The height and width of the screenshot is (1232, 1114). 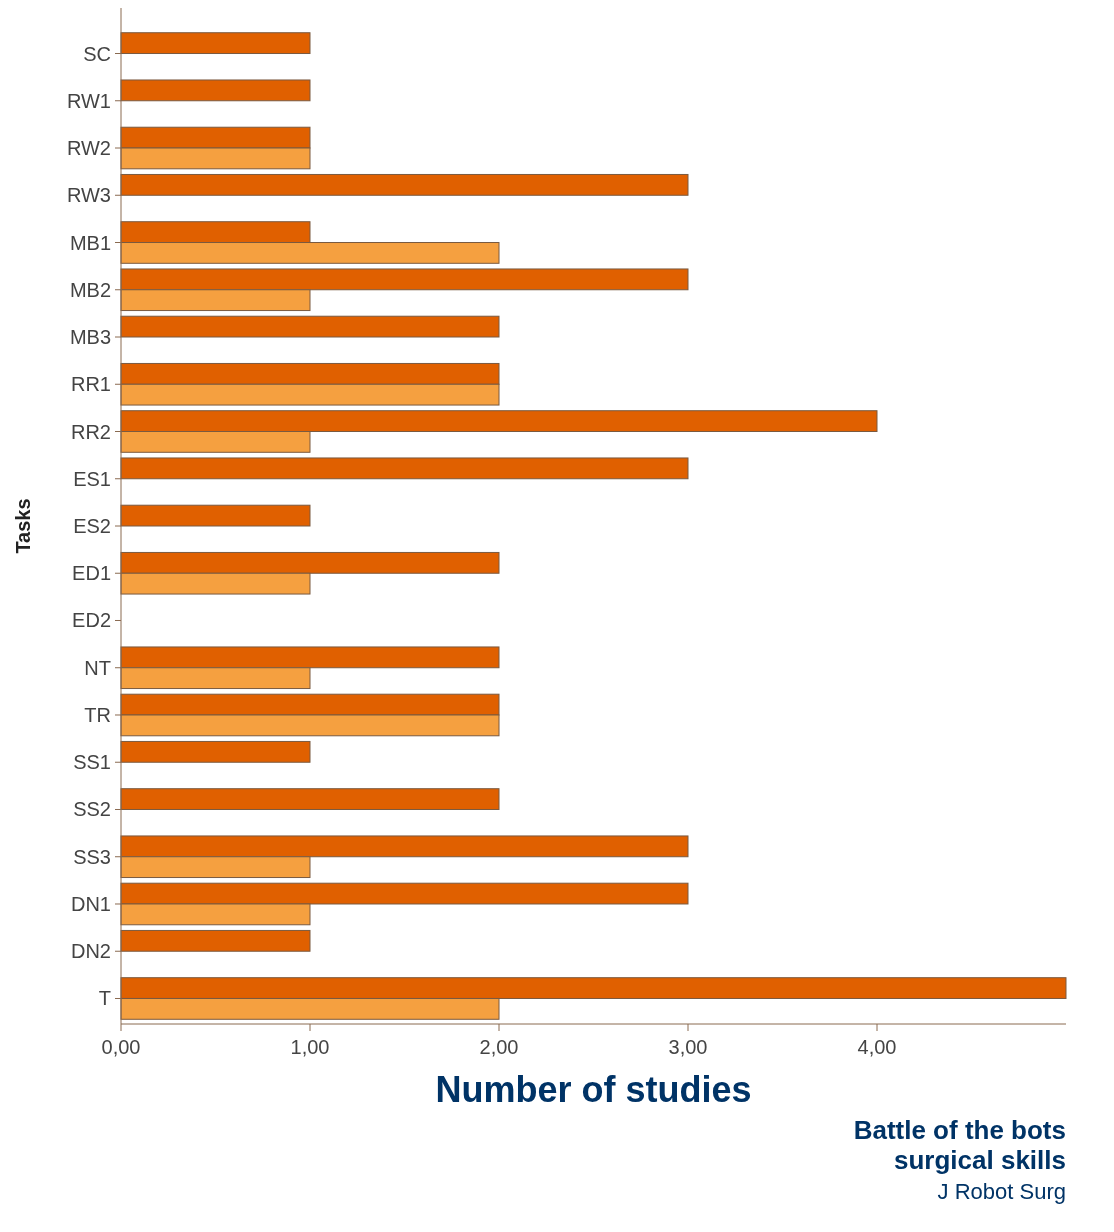 What do you see at coordinates (90, 903) in the screenshot?
I see `y-tick-label: DN1` at bounding box center [90, 903].